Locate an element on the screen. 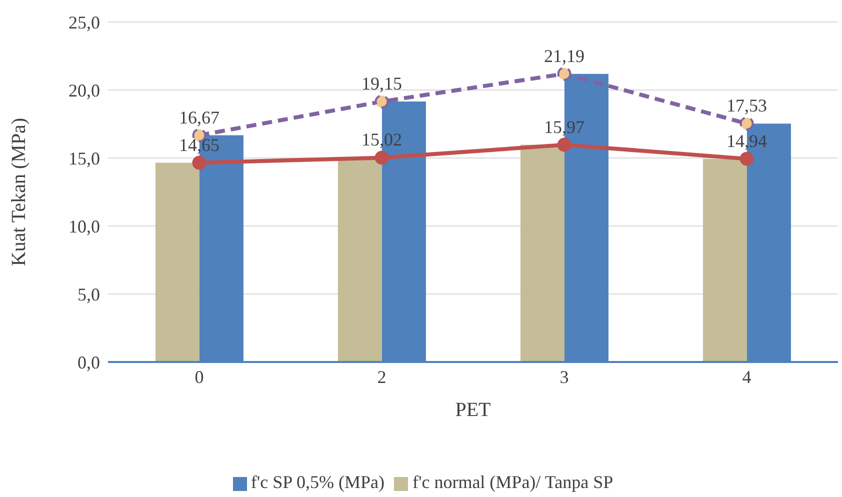 This screenshot has width=842, height=497. x-tick-label: 0 is located at coordinates (199, 376).